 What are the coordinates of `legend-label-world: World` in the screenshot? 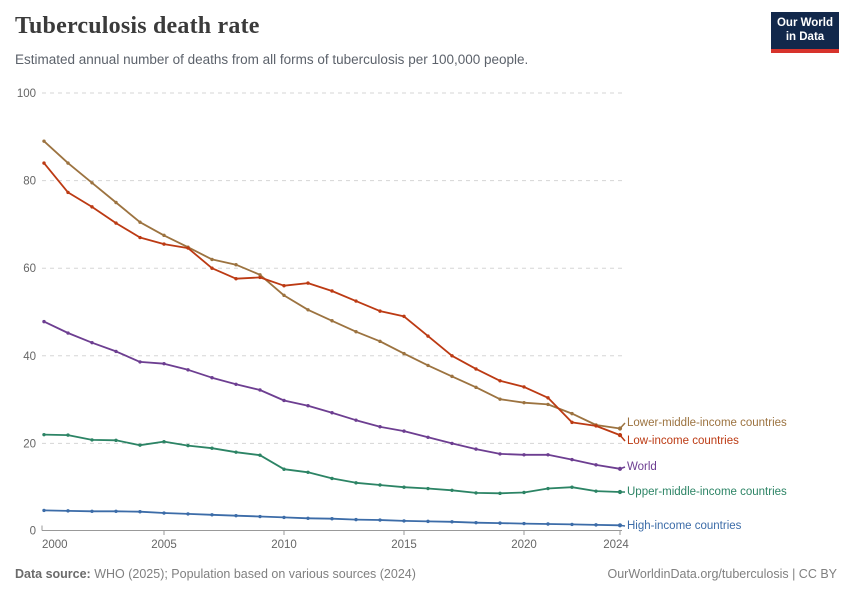 It's located at (642, 467).